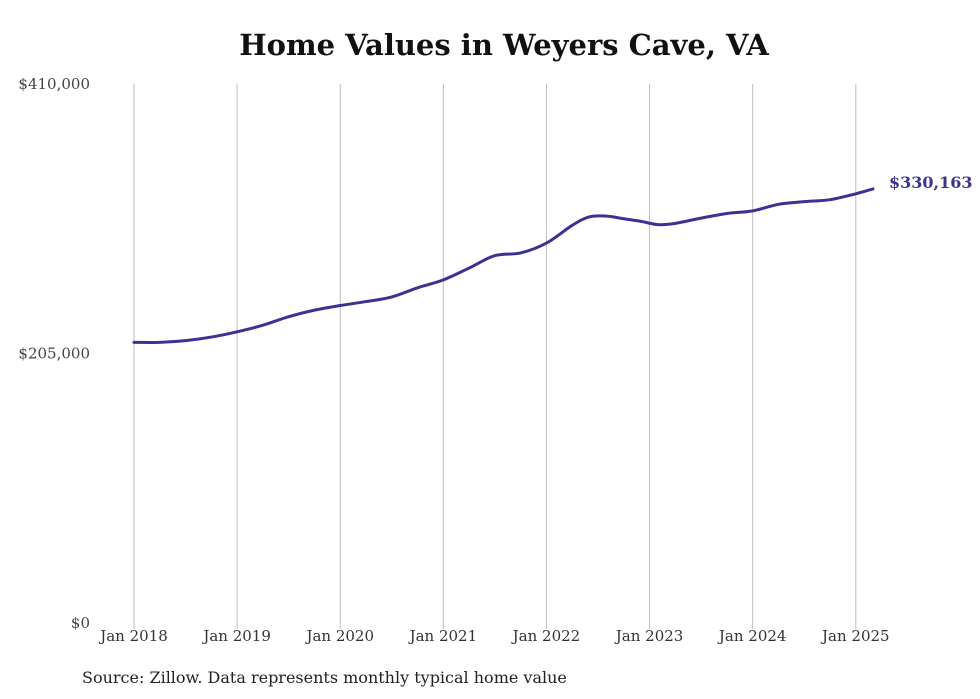 This screenshot has width=980, height=699. What do you see at coordinates (504, 45) in the screenshot?
I see `chart-title: Home Values in Weyers Cave, VA` at bounding box center [504, 45].